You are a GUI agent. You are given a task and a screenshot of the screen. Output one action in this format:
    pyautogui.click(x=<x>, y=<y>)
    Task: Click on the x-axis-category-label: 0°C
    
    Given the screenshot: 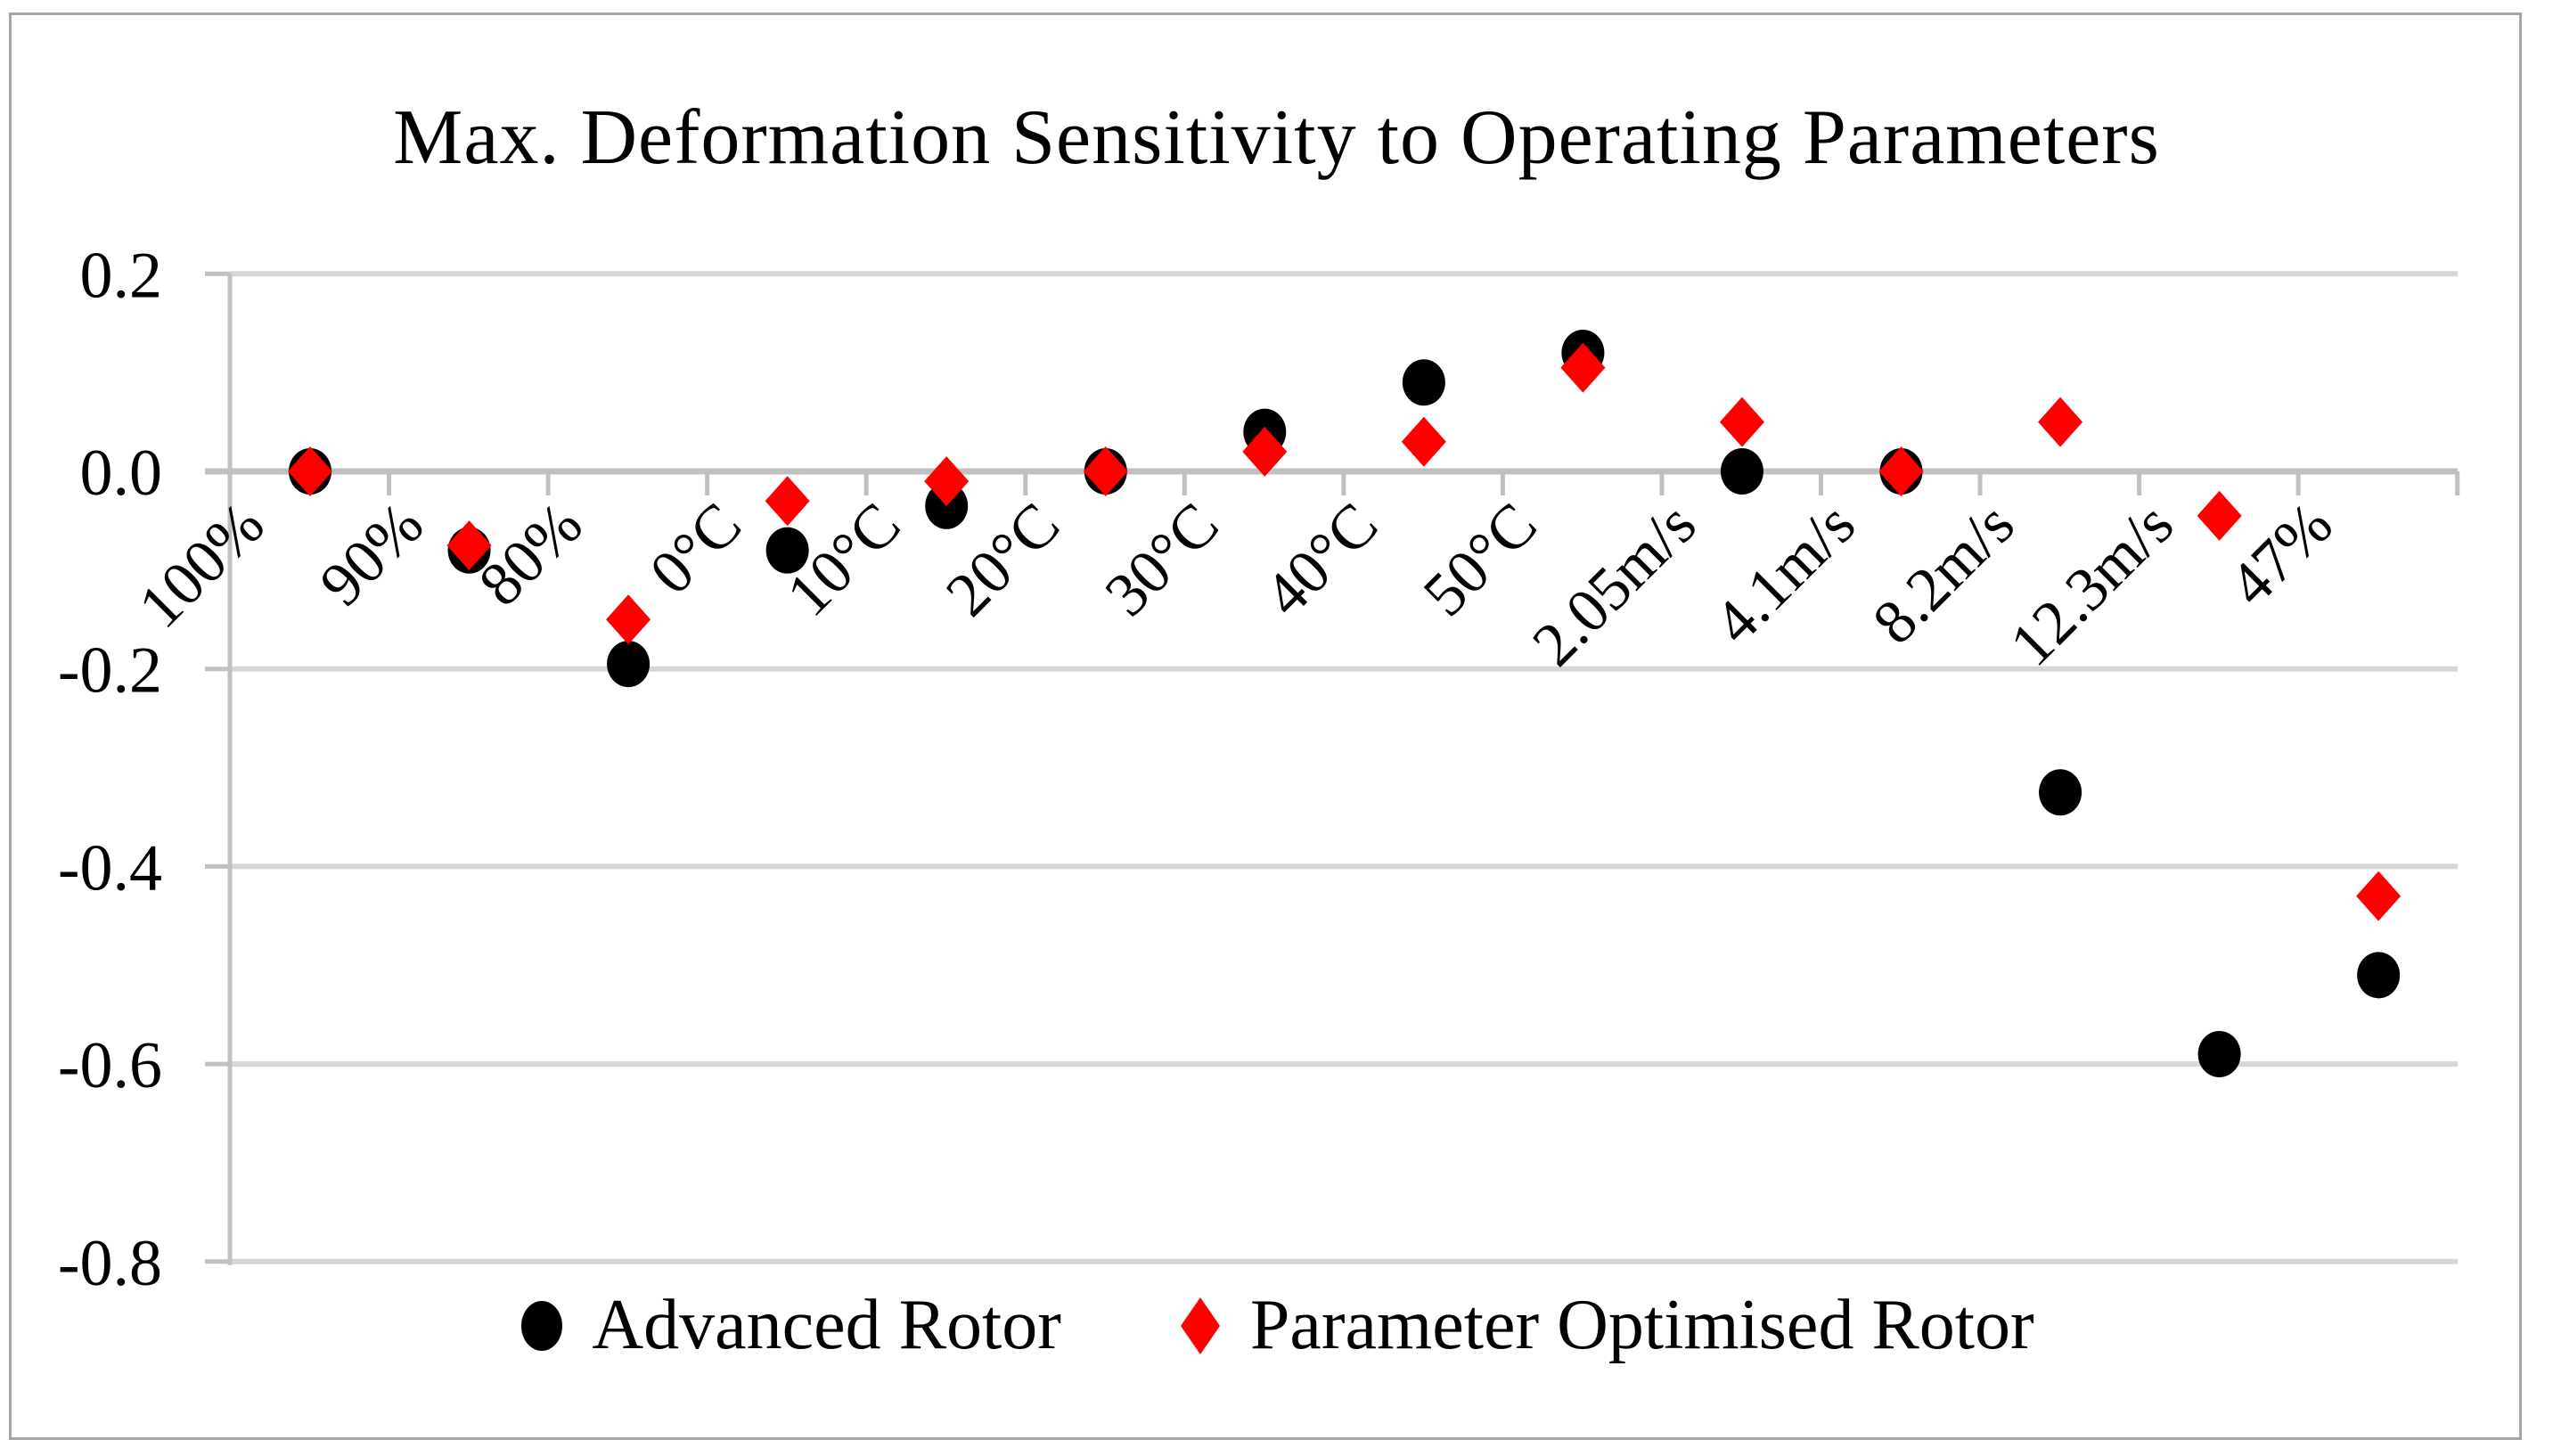 What is the action you would take?
    pyautogui.click(x=696, y=549)
    